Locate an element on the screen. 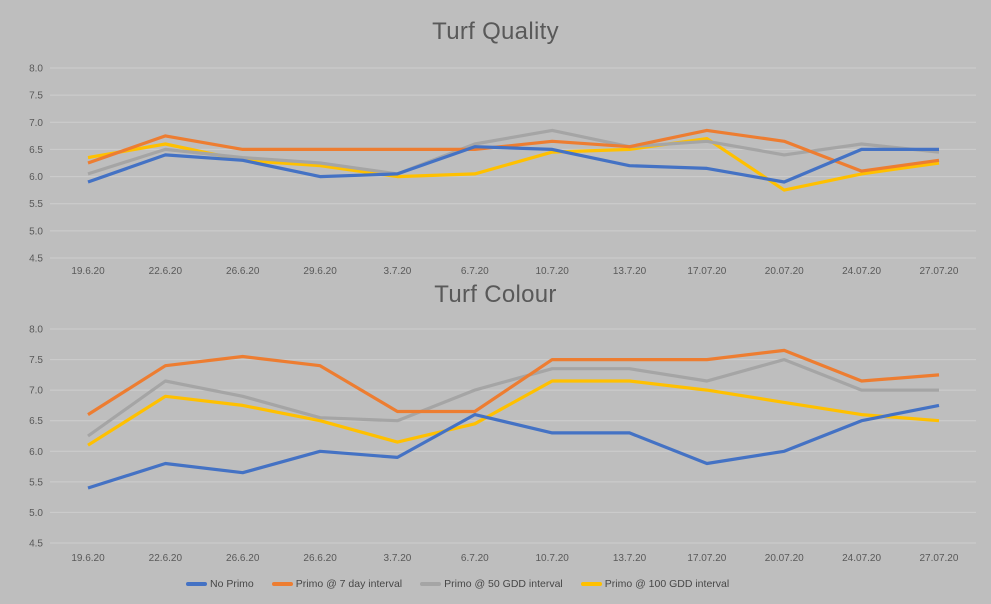 The height and width of the screenshot is (604, 991). x-axis-label: 29.6.20 is located at coordinates (320, 271).